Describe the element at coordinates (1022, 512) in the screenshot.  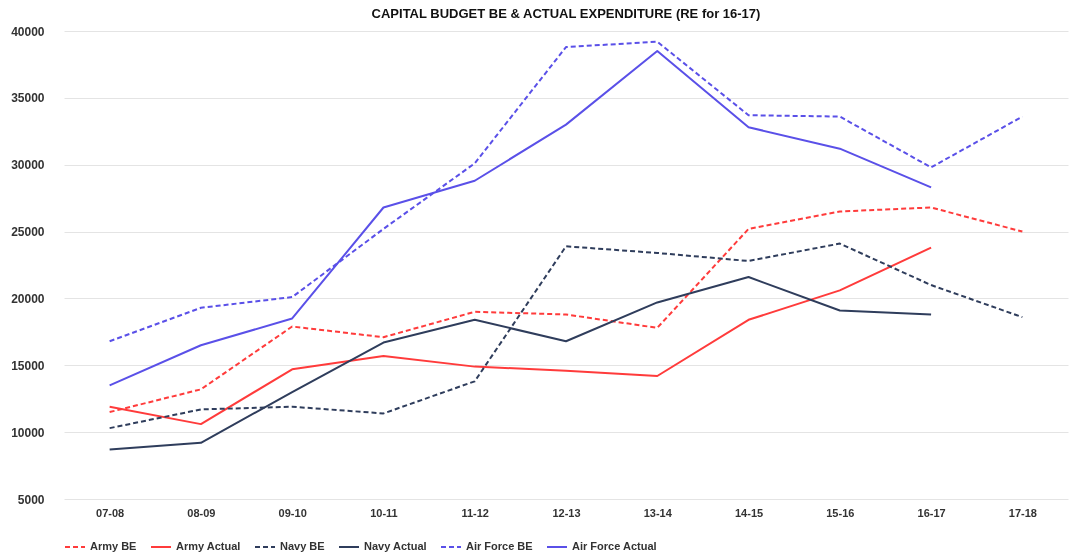
I see `x-tick-label: 17-18` at that location.